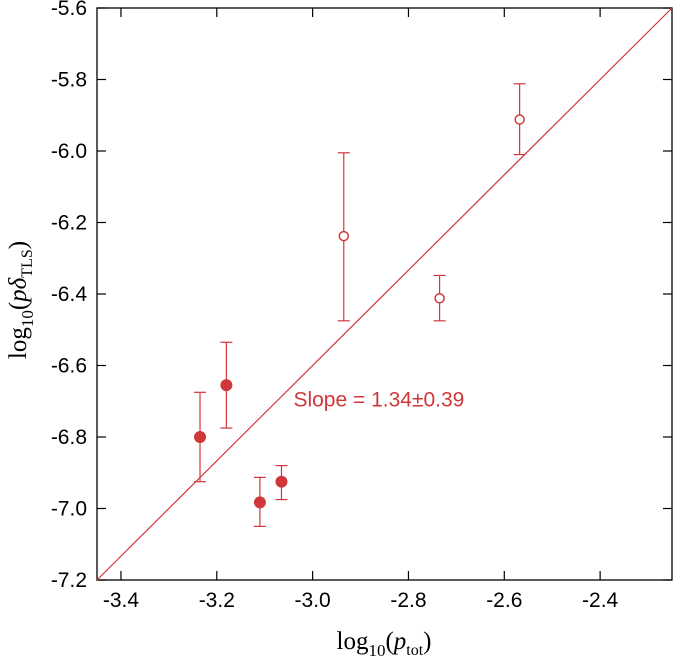  Describe the element at coordinates (21, 300) in the screenshot. I see `y-axis-title: log10(pδTLS)` at that location.